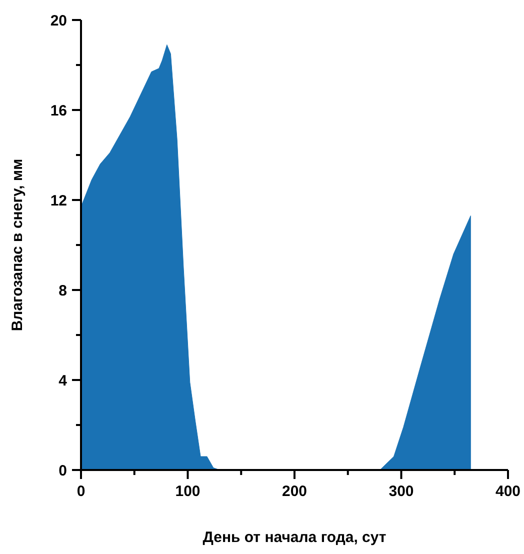  Describe the element at coordinates (401, 491) in the screenshot. I see `x-tick-label: 300` at that location.